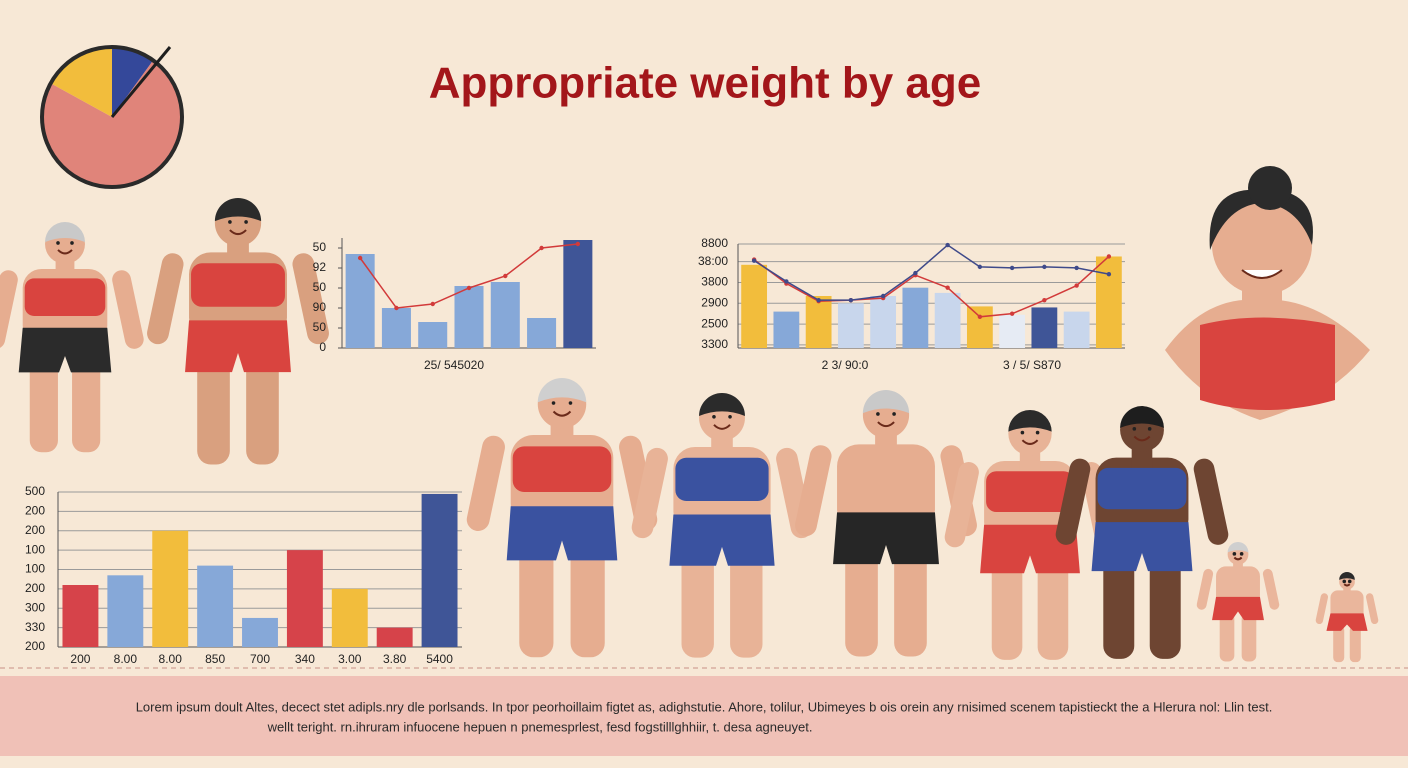 The width and height of the screenshot is (1408, 768). Describe the element at coordinates (714, 302) in the screenshot. I see `y-tick-label: 2900` at that location.